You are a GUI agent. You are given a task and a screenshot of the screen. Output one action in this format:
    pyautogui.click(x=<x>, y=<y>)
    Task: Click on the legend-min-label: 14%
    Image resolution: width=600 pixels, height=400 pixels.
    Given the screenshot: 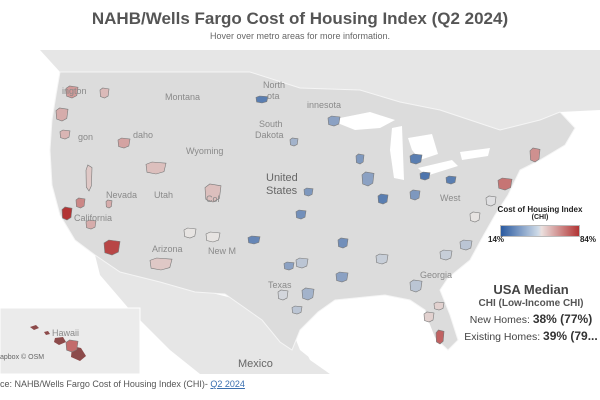 What is the action you would take?
    pyautogui.click(x=496, y=239)
    